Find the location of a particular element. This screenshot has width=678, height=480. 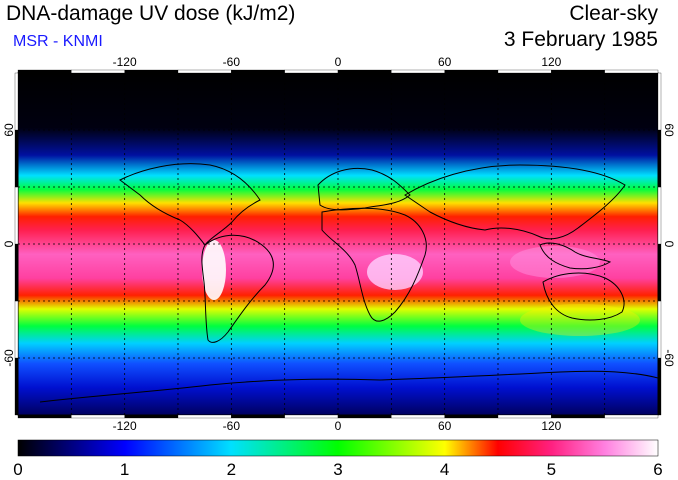

latitude-labels-left: 60 0 -60 is located at coordinates (9, 245).